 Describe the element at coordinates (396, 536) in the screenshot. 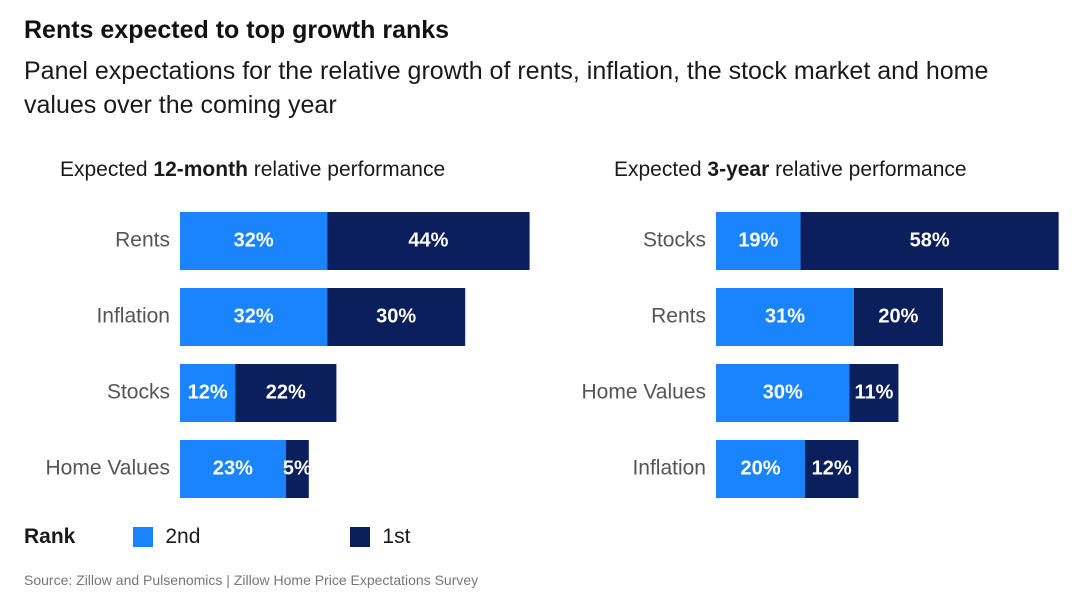

I see `legend-label-1st: 1st` at that location.